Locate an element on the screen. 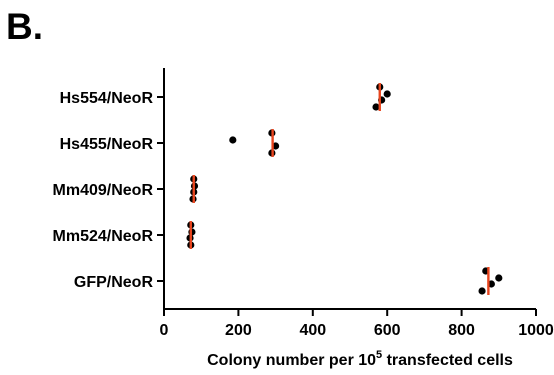  y-tick-label: Mm524/NeoR is located at coordinates (103, 236).